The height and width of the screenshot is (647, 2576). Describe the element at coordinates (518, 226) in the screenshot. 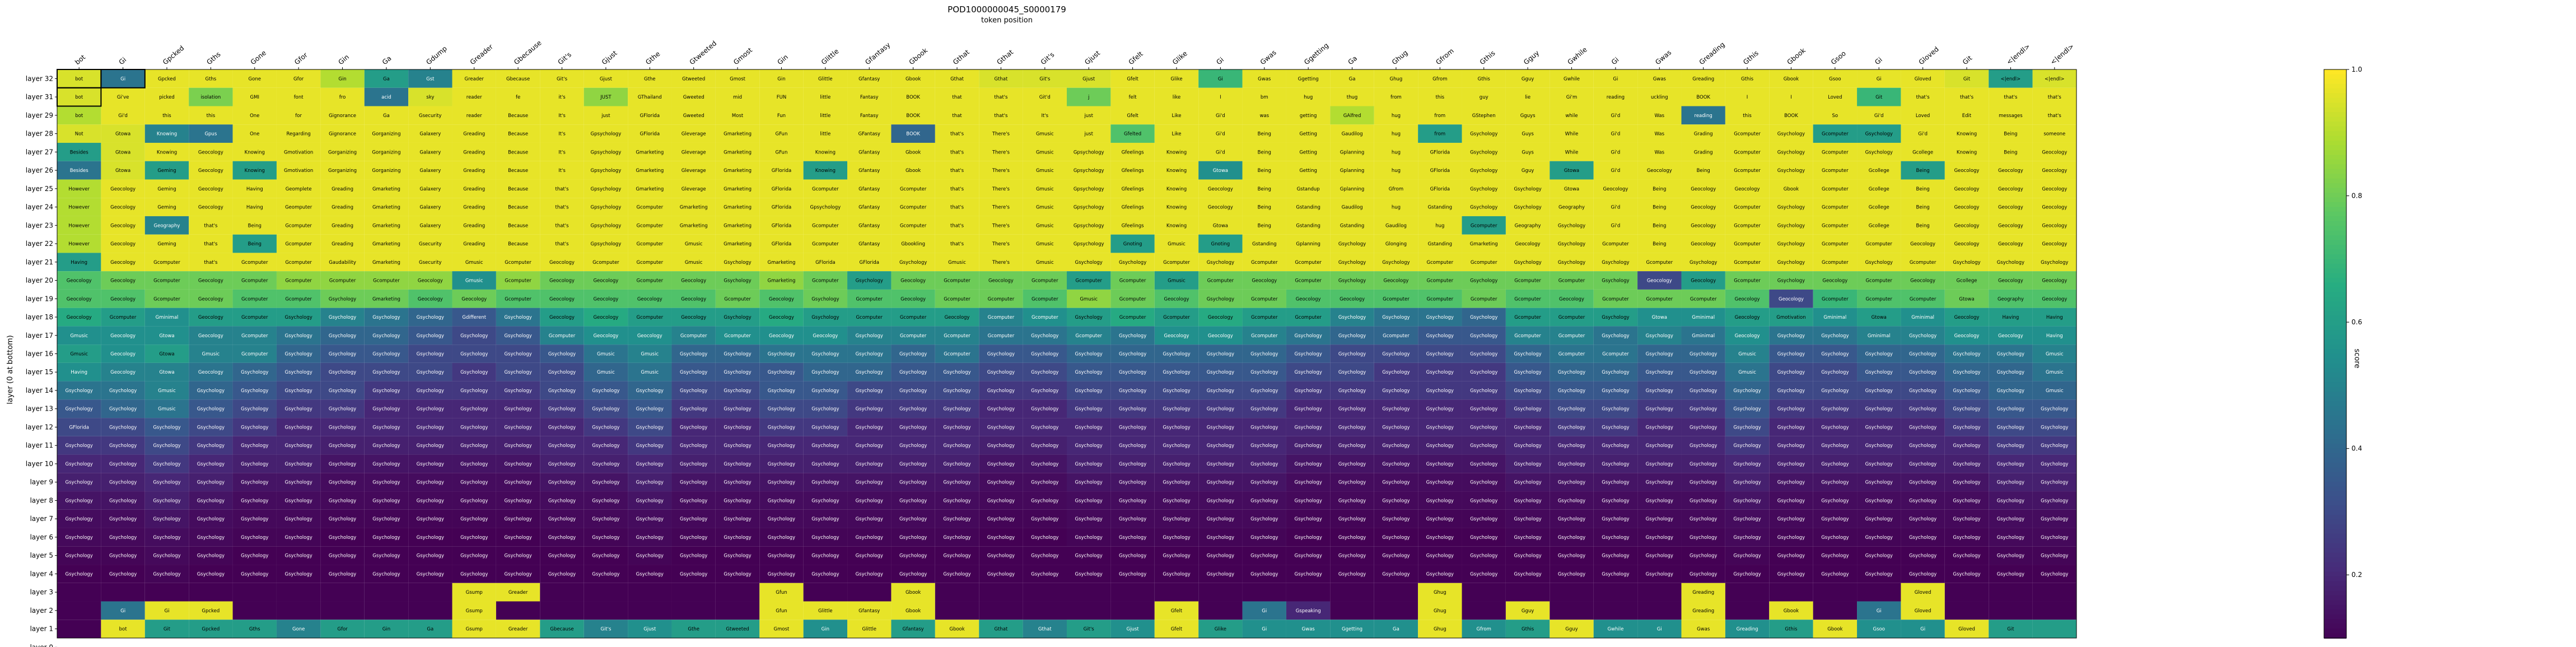

I see `cell-label: Because` at that location.